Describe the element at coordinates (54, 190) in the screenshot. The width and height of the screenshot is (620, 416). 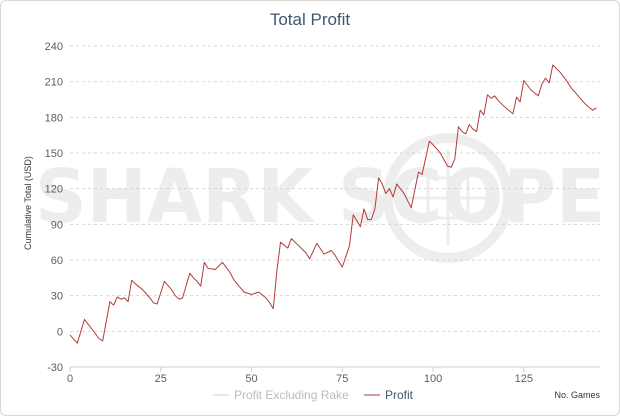
I see `y-tick-label: 120` at that location.